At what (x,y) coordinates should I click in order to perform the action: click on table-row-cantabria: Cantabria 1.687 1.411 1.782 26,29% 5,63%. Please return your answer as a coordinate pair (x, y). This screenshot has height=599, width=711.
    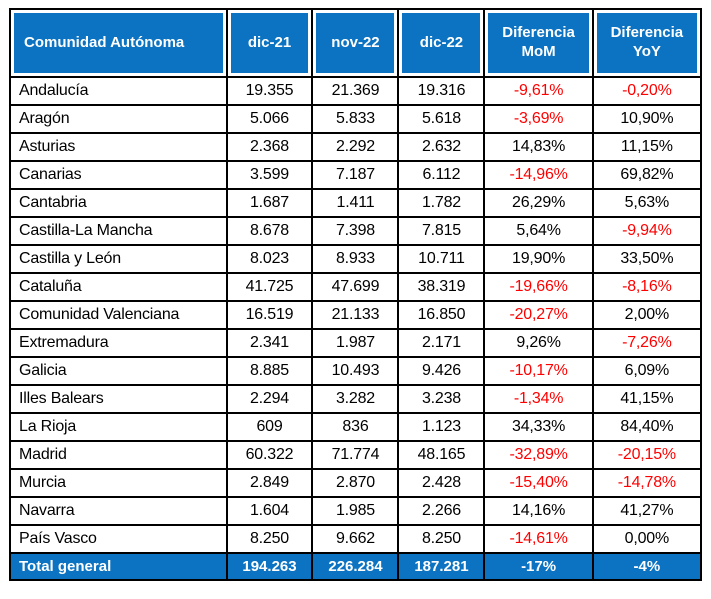
    Looking at the image, I should click on (356, 203).